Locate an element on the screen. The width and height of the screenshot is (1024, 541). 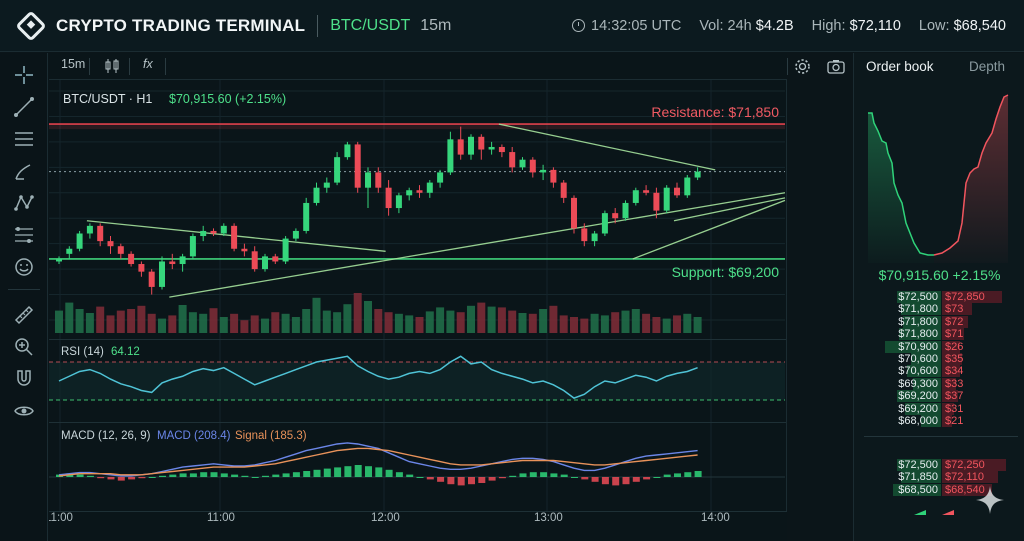
ask-price: $33 is located at coordinates (954, 383).